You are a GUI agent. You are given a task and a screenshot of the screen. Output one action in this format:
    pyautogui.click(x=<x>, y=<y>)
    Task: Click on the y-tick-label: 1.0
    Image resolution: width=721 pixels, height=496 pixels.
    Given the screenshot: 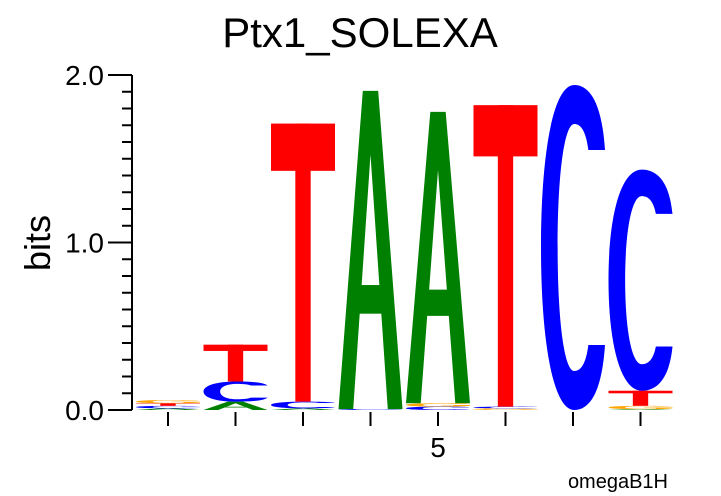 What is the action you would take?
    pyautogui.click(x=84, y=243)
    